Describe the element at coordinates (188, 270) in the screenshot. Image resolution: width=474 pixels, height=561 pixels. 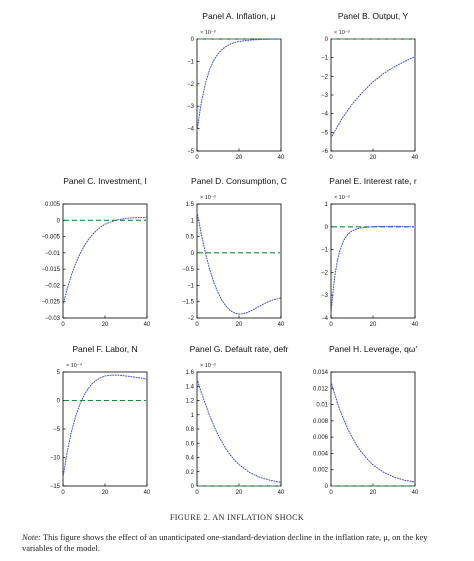
I see `panel-d-ytick-label: −0.5` at that location.